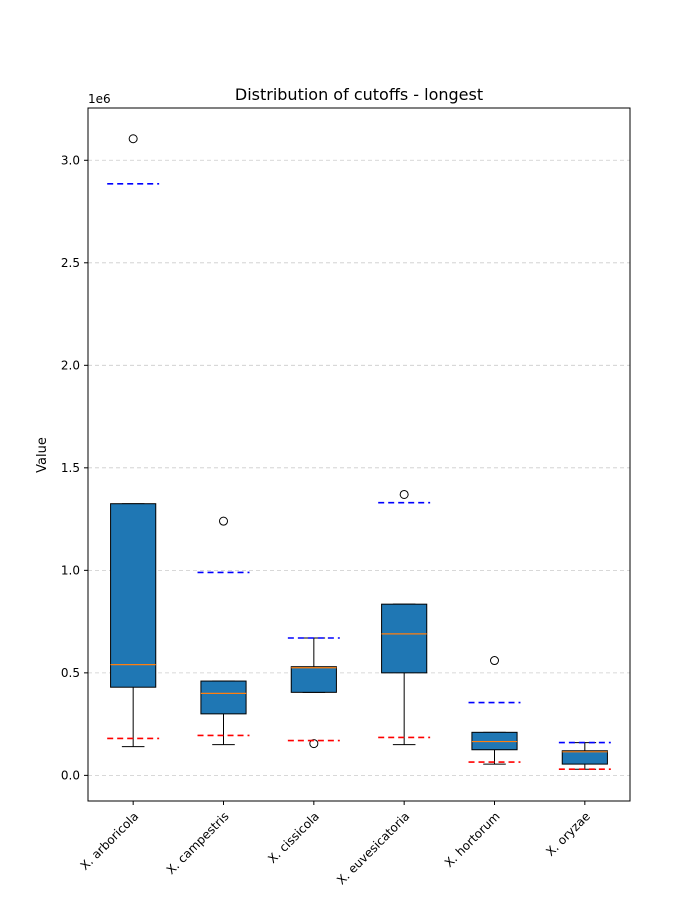  I want to click on y-ticks: 0.0 0.5 1.0 1.5 2.0 2.5 3.0, so click(74, 467).